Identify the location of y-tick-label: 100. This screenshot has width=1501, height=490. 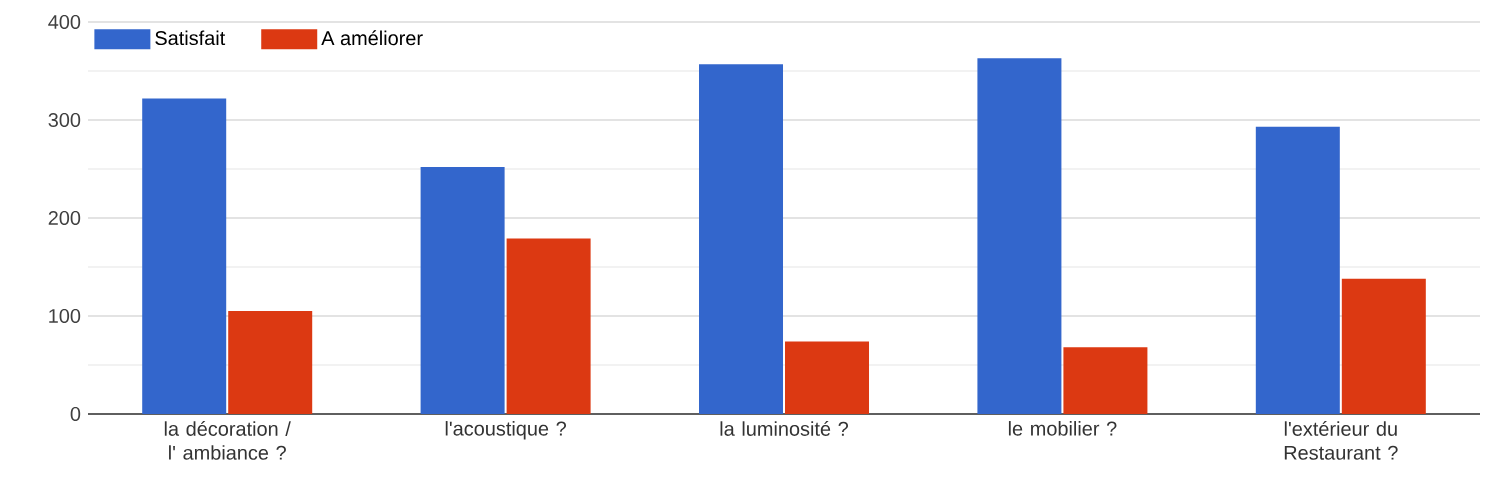
(65, 316).